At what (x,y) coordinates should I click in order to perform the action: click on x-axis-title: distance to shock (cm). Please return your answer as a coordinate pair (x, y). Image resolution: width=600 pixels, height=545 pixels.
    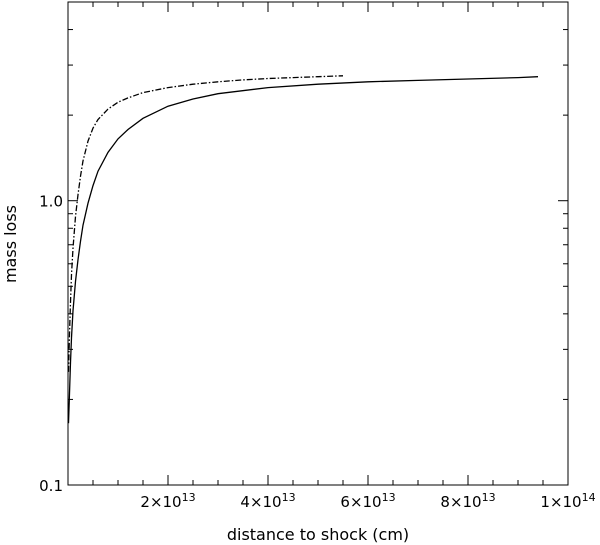
    Looking at the image, I should click on (318, 534).